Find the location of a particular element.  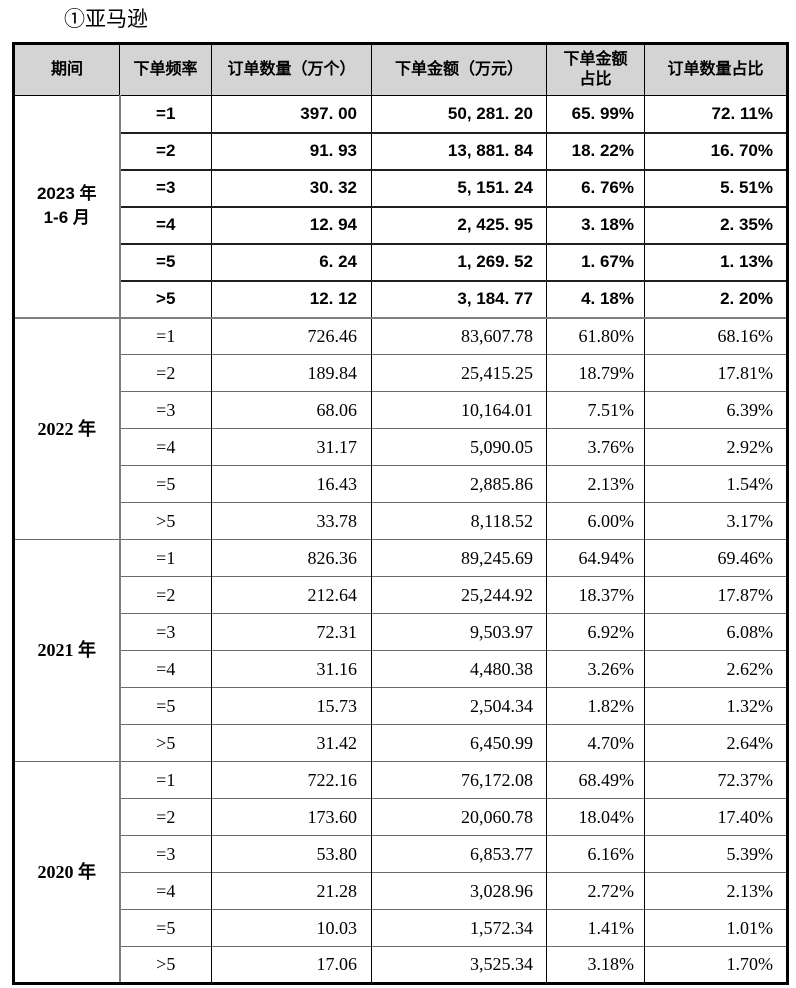

table-row: >5 12. 12 3, 184. 77 4. 18% 2. 20% is located at coordinates (400, 299).